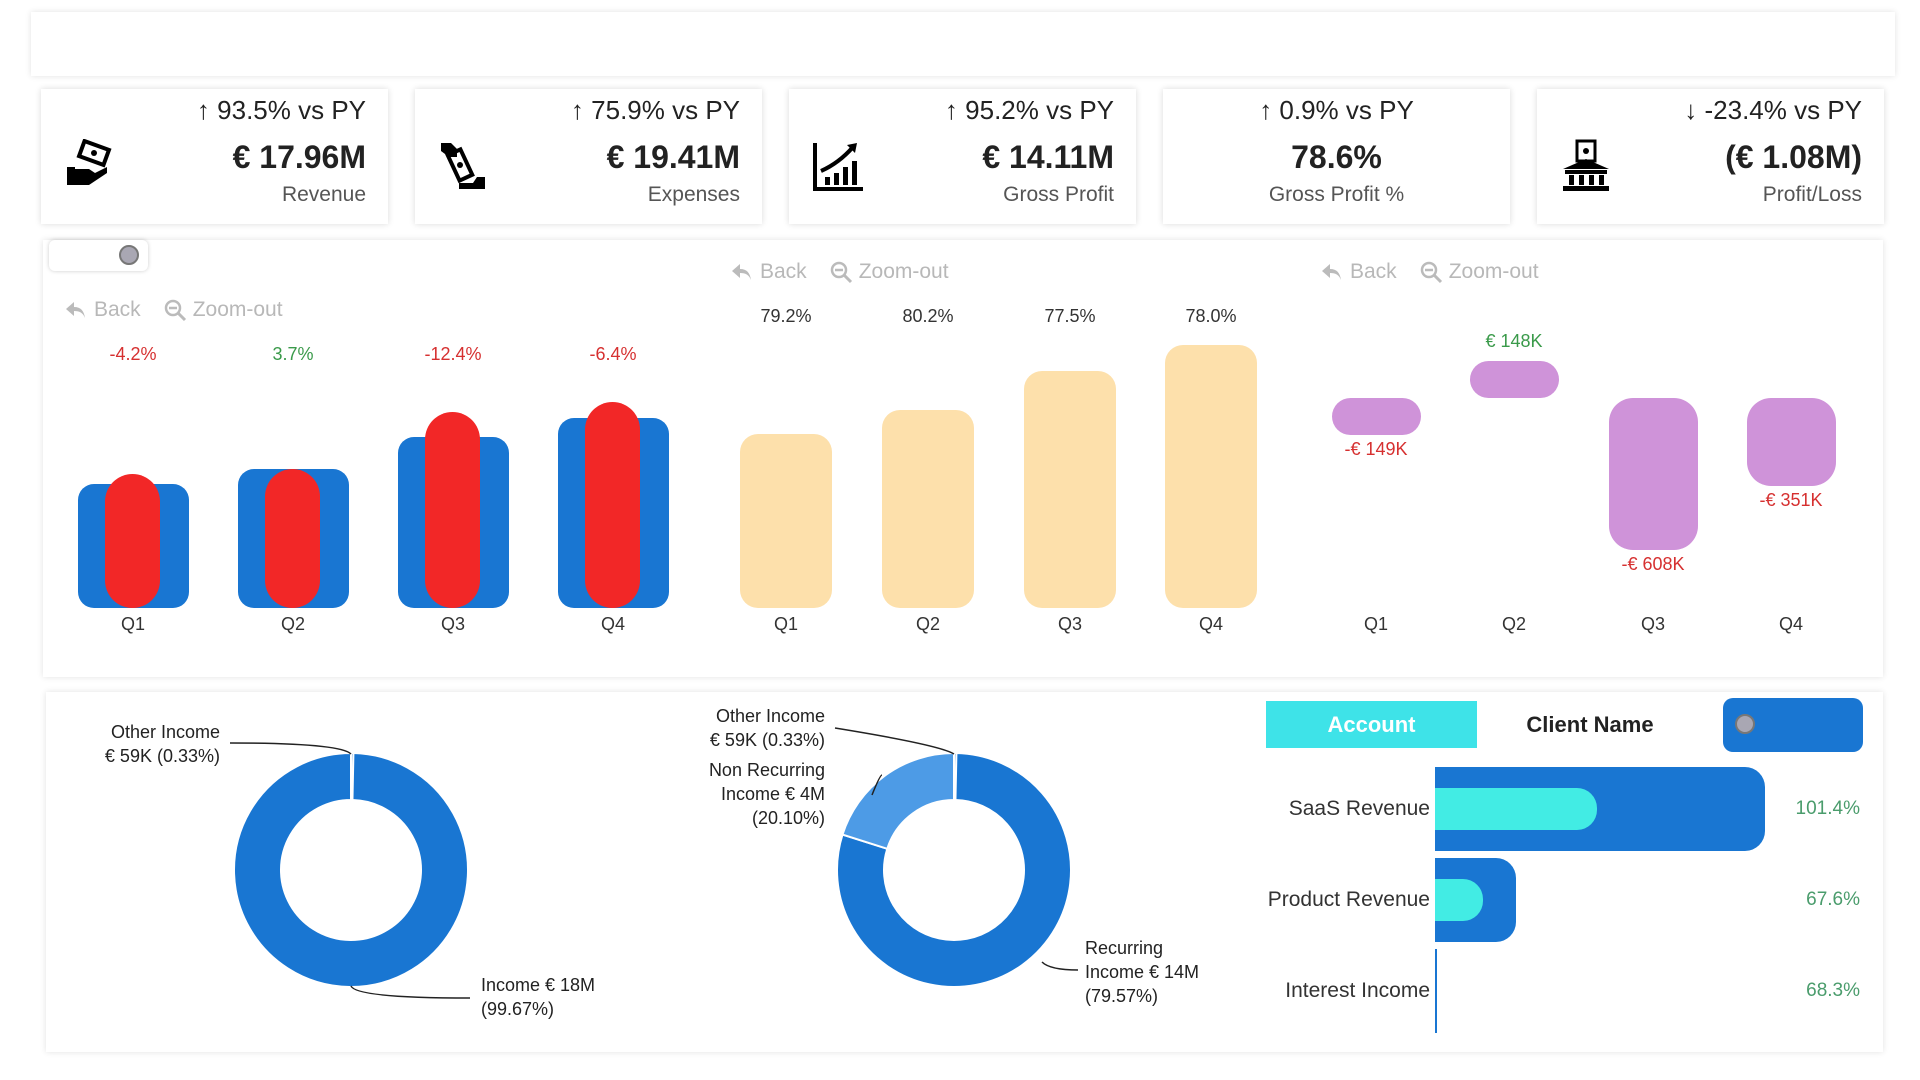 Image resolution: width=1920 pixels, height=1080 pixels. What do you see at coordinates (299, 157) in the screenshot?
I see `kpi-value: € 17.96M` at bounding box center [299, 157].